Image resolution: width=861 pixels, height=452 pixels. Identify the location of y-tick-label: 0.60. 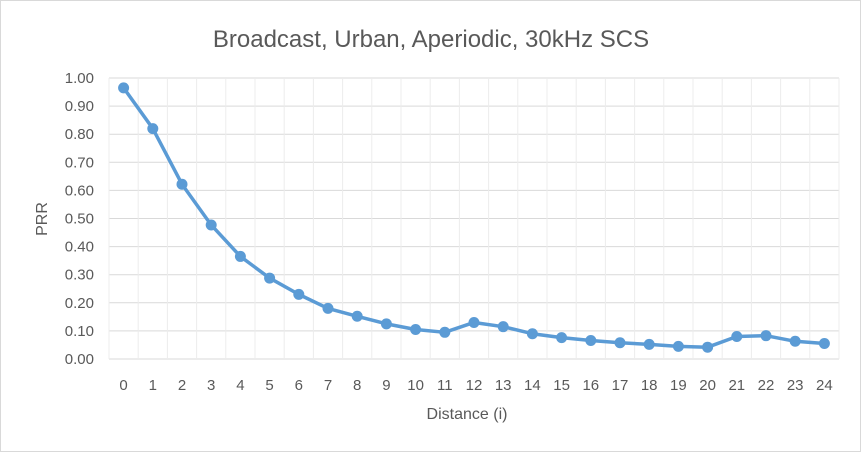
(79, 190).